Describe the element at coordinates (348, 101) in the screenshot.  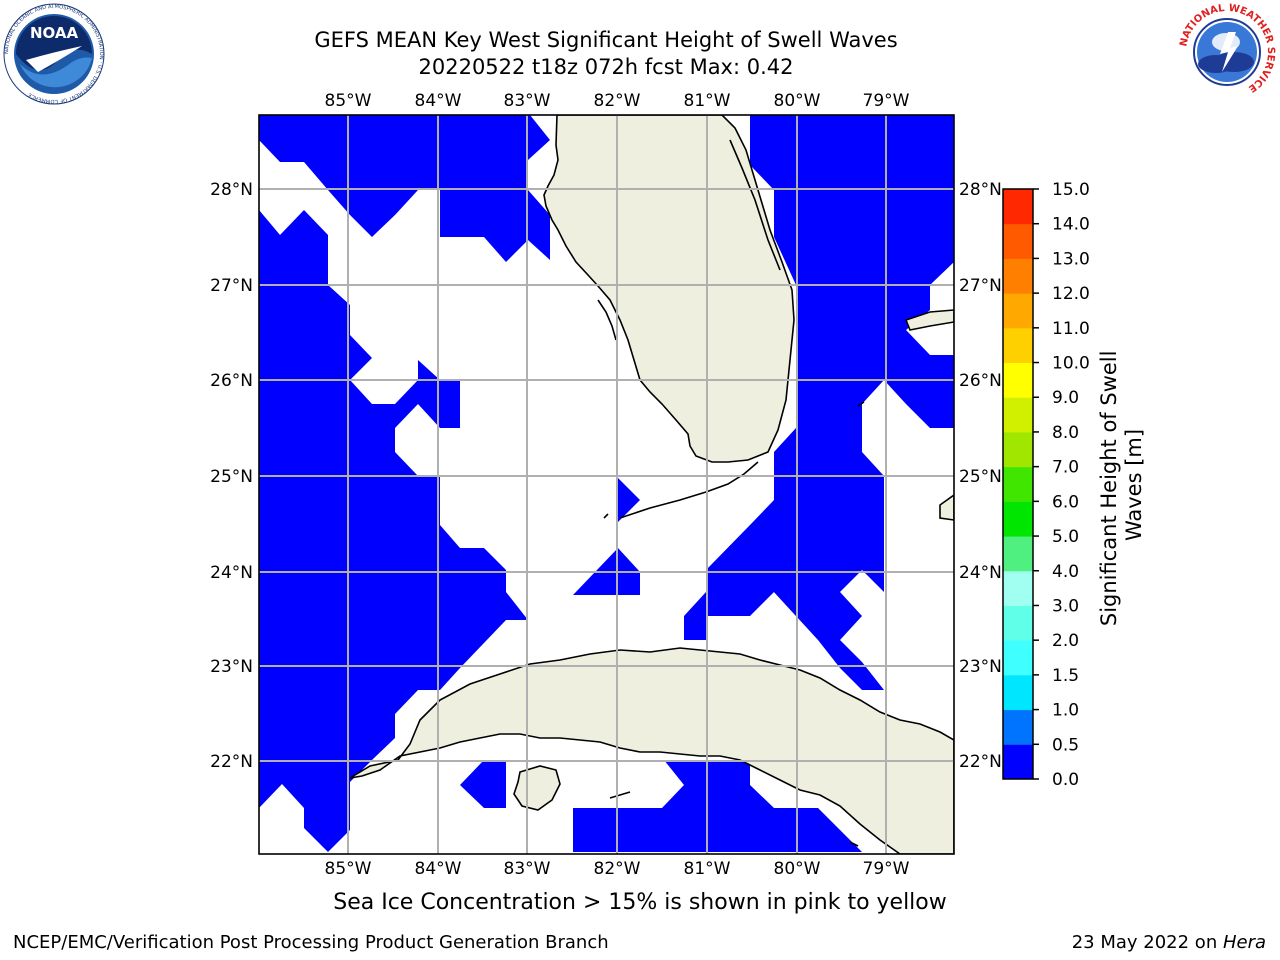
I see `lon-label-top: 85°W` at that location.